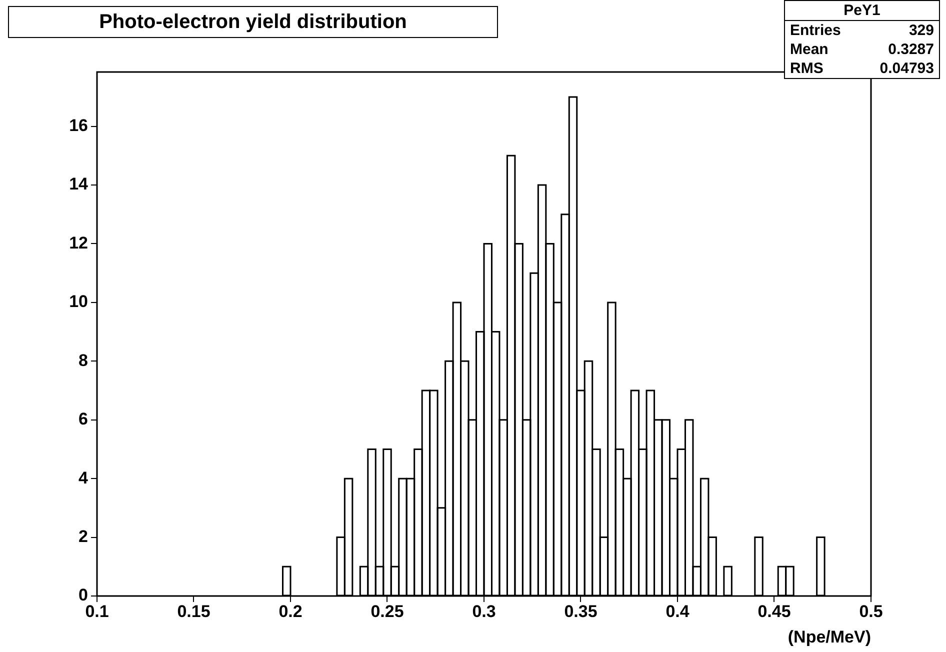 The width and height of the screenshot is (946, 652). What do you see at coordinates (807, 68) in the screenshot?
I see `annotation: RMS` at bounding box center [807, 68].